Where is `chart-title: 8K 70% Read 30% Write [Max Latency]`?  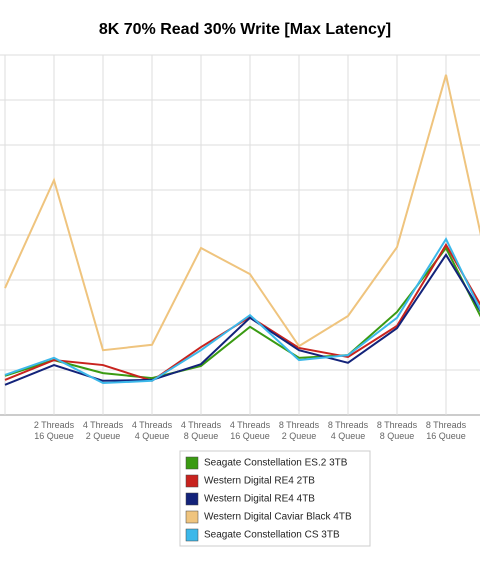 chart-title: 8K 70% Read 30% Write [Max Latency] is located at coordinates (245, 29).